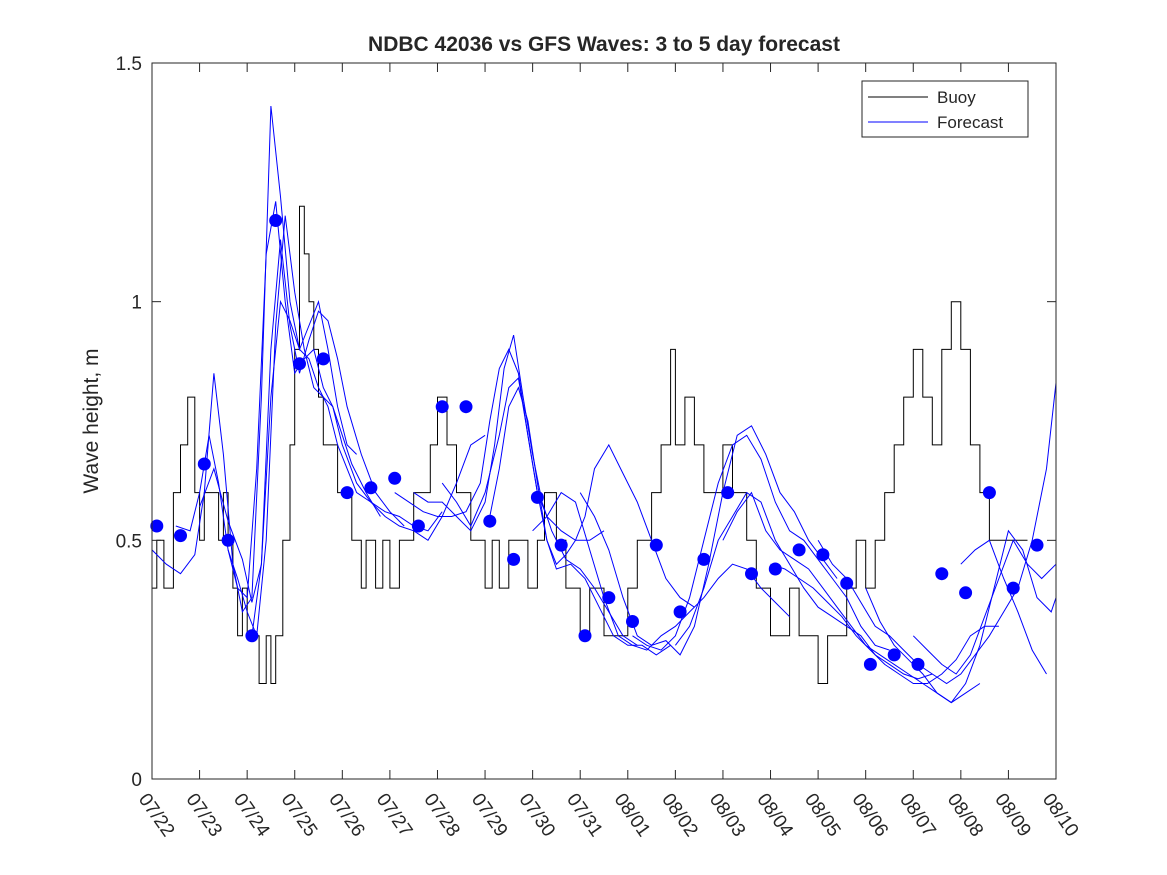 The height and width of the screenshot is (875, 1167). What do you see at coordinates (136, 303) in the screenshot?
I see `y-tick-label: 1` at bounding box center [136, 303].